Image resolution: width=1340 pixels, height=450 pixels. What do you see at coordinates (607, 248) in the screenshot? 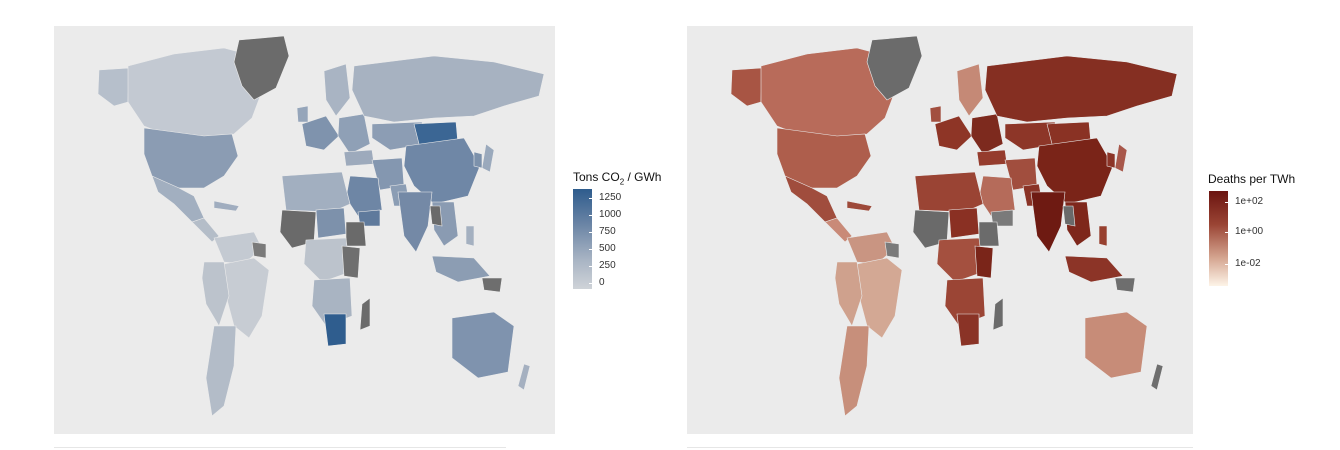
I see `co2-tick-label: 500` at bounding box center [607, 248].